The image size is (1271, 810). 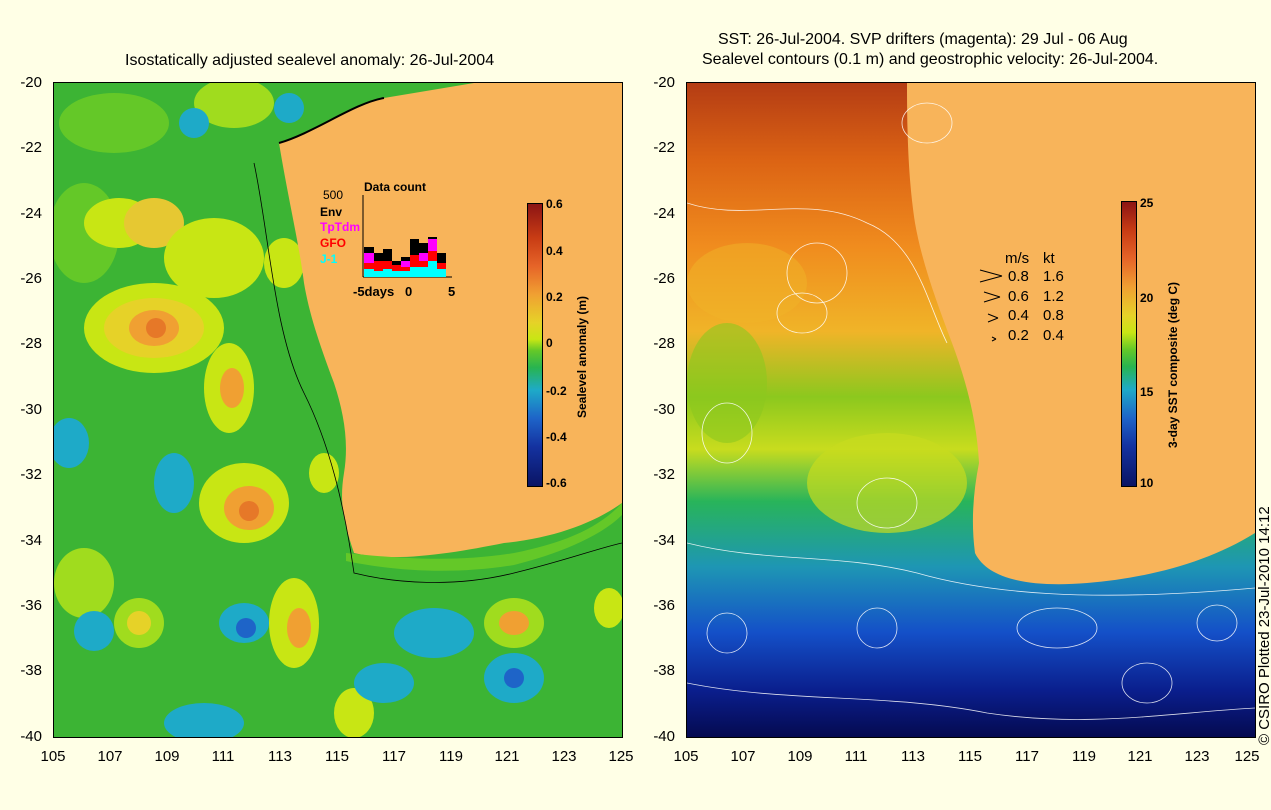 What do you see at coordinates (395, 187) in the screenshot?
I see `data-count-title: Data count` at bounding box center [395, 187].